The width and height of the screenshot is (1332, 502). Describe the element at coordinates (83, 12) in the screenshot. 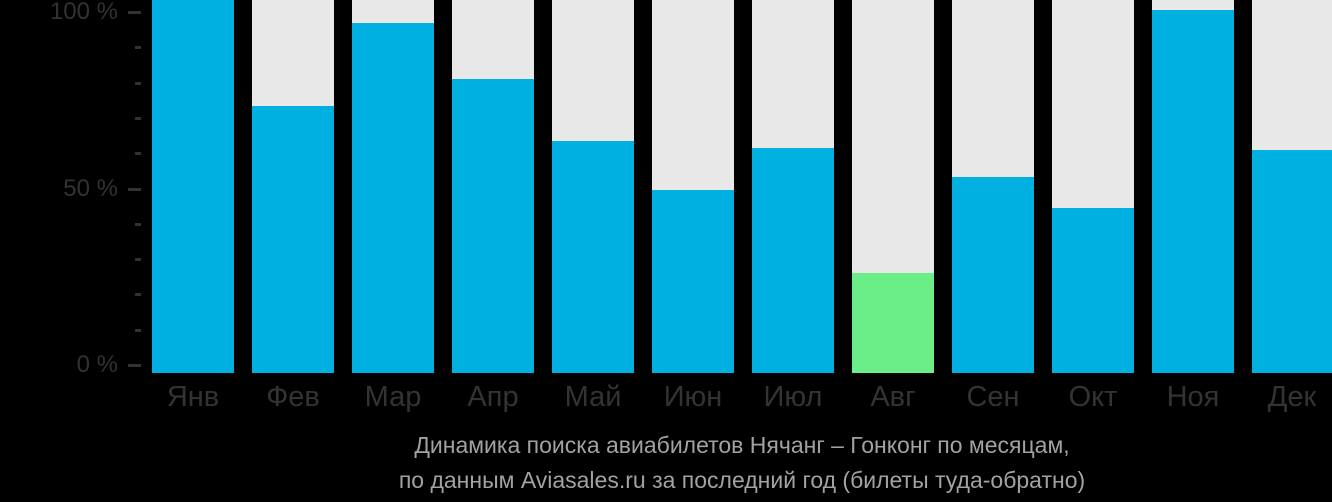

I see `y-tick-label: 100 %` at that location.